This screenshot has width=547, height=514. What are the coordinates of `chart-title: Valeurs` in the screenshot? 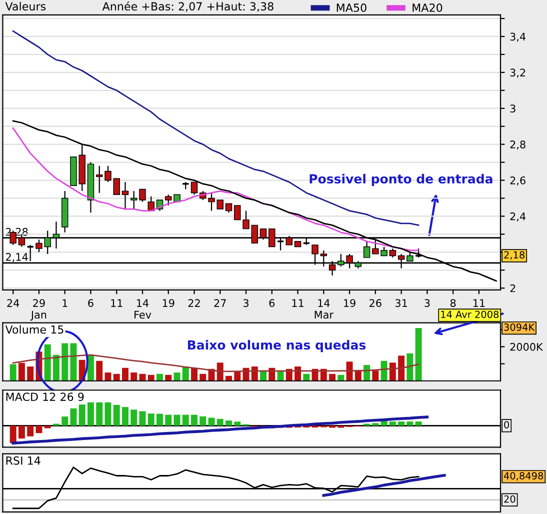 It's located at (25, 6).